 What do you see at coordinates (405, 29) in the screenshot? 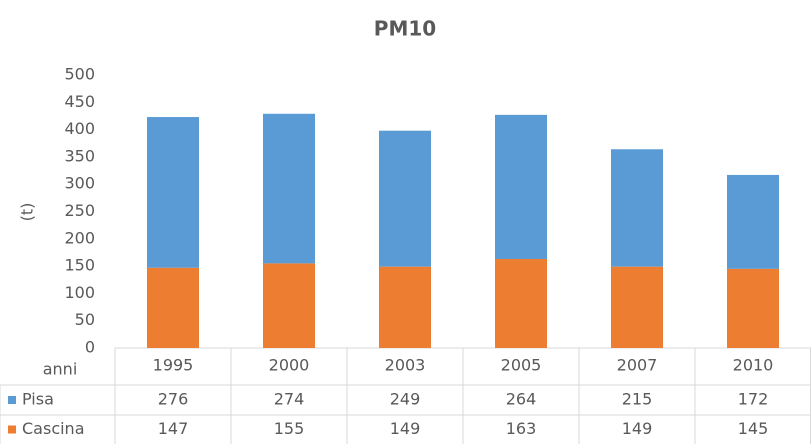
I see `chart-title: PM10` at bounding box center [405, 29].